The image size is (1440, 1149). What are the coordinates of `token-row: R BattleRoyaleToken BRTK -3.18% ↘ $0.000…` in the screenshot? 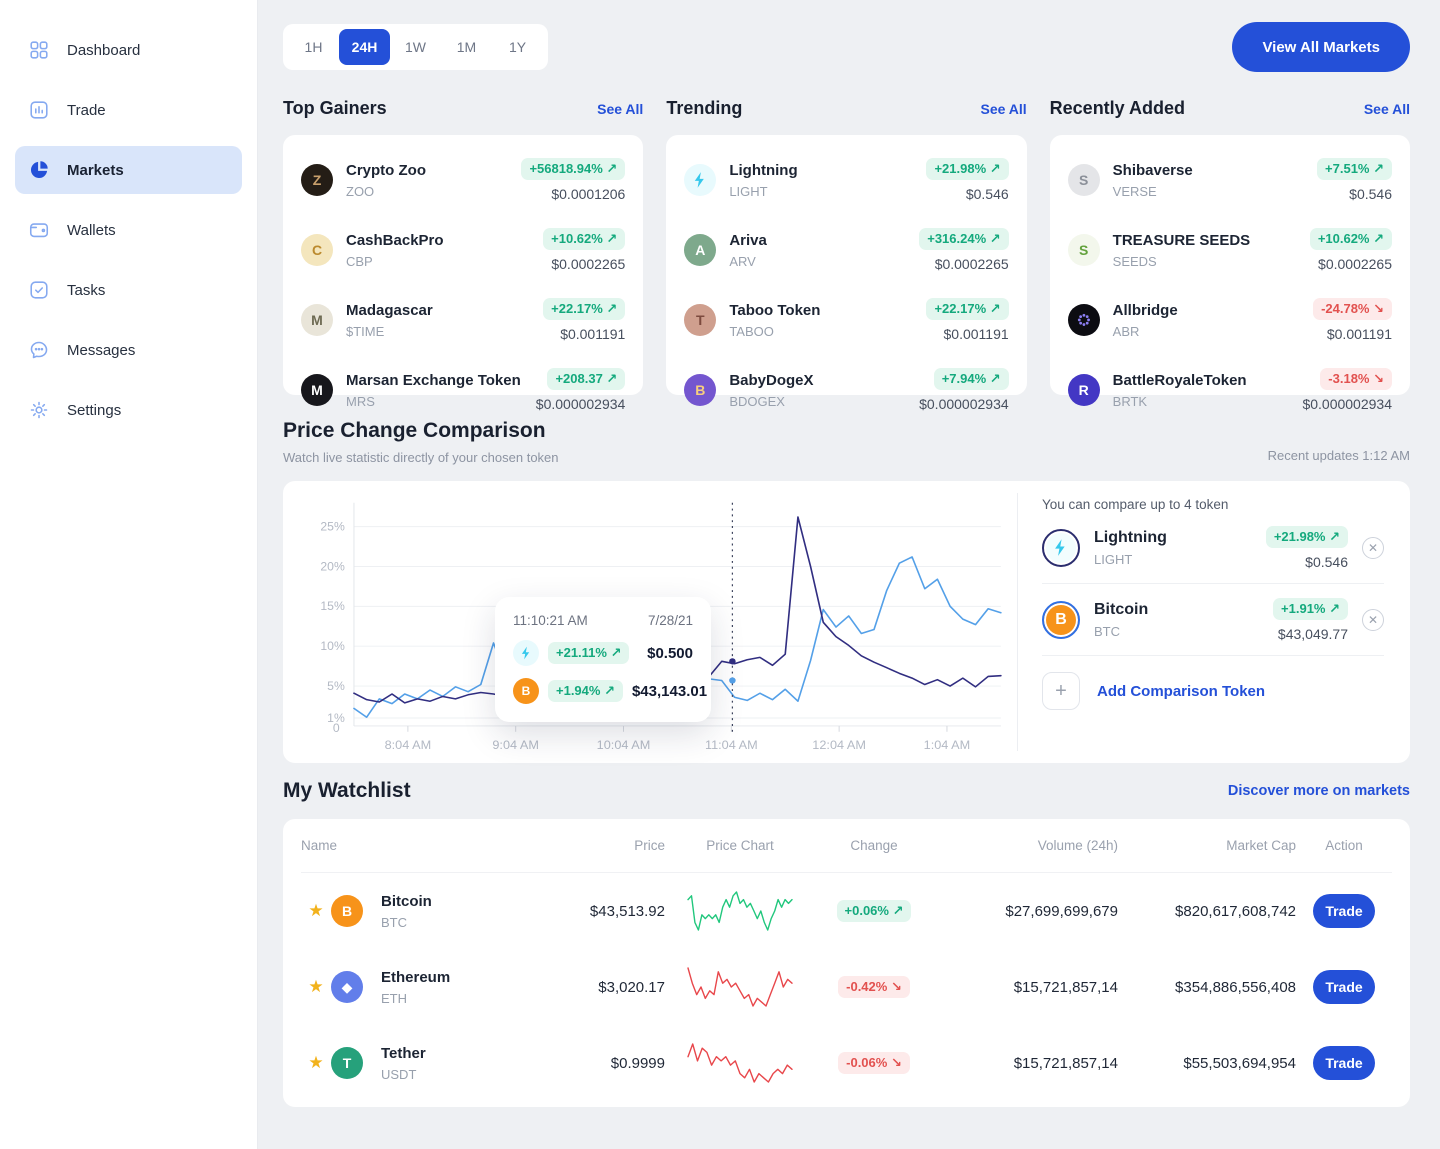 It's located at (1229, 390).